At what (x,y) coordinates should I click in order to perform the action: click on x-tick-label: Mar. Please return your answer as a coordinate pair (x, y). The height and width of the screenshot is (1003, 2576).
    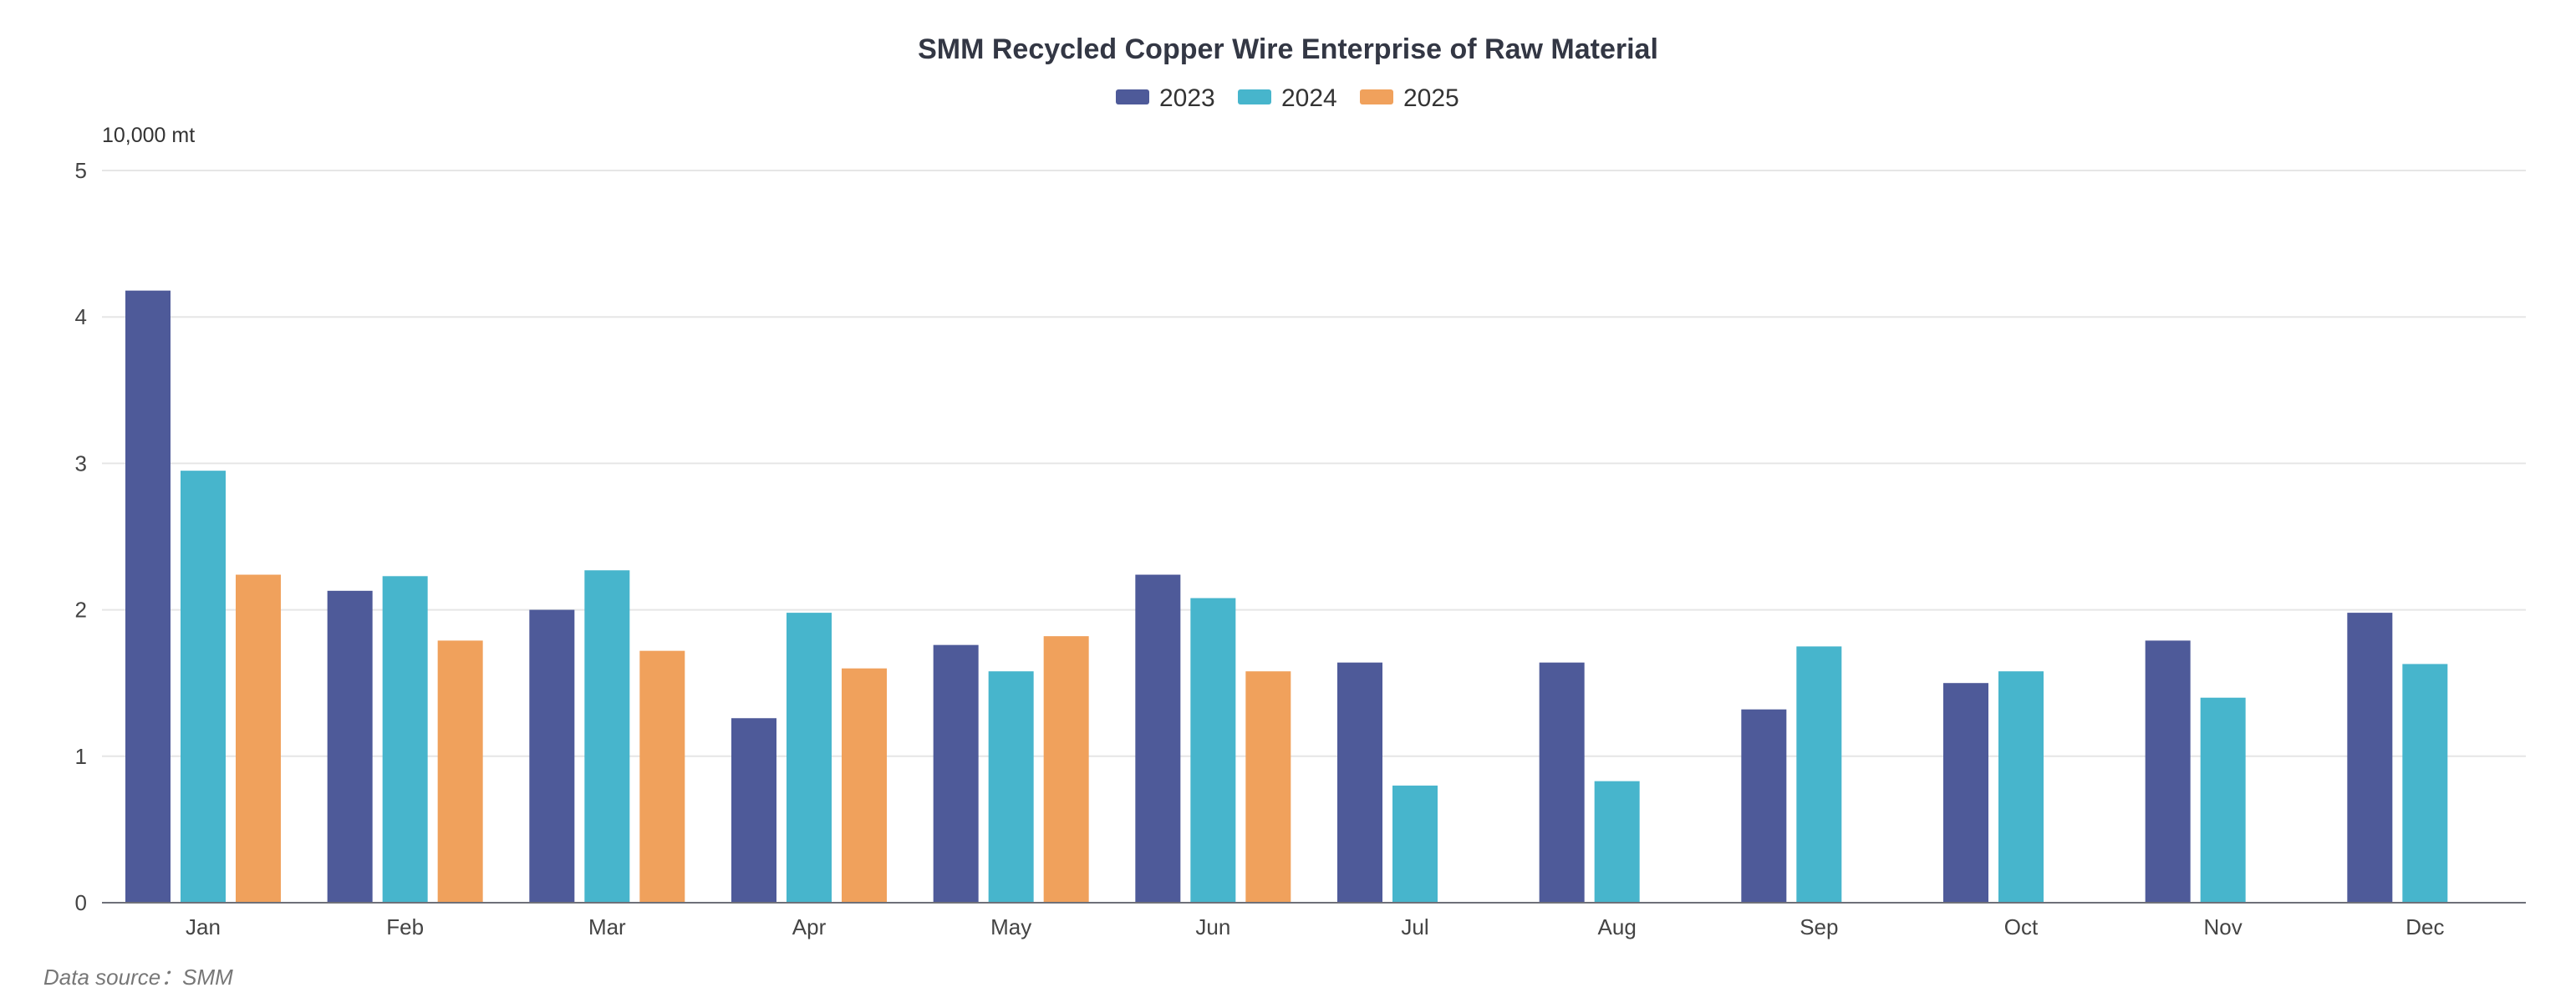
    Looking at the image, I should click on (607, 927).